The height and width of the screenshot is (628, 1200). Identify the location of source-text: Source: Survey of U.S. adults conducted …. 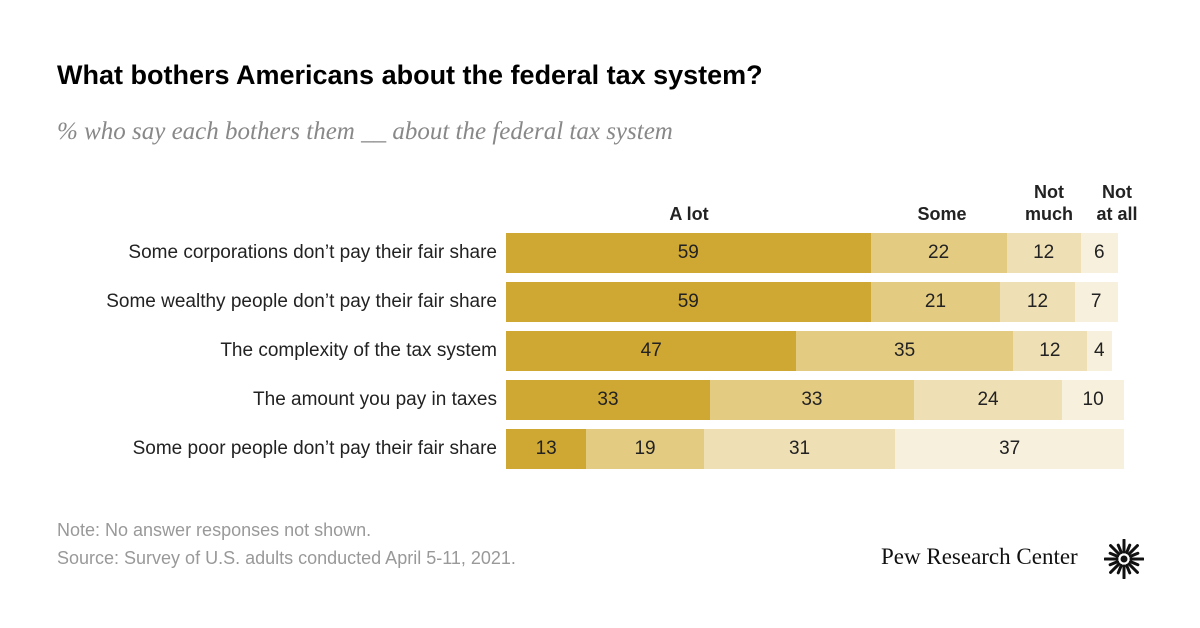
(286, 558).